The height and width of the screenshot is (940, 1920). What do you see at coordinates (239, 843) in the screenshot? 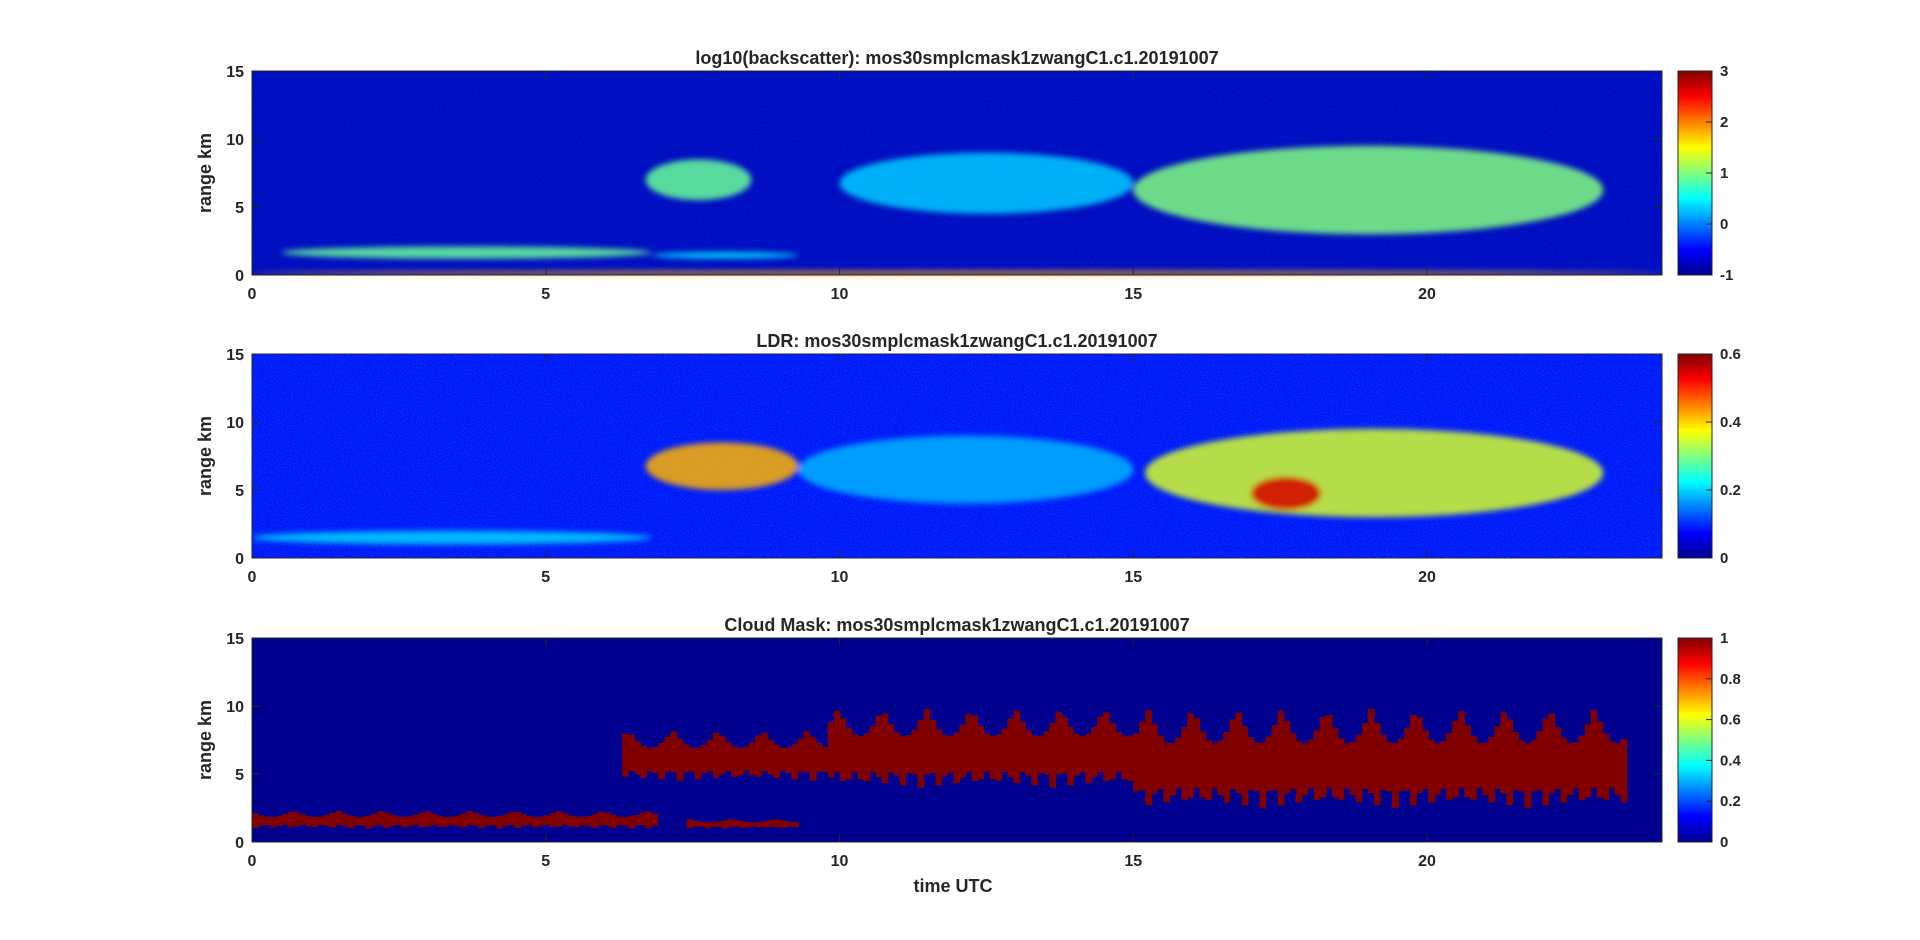
I see `y-tick-label: 0` at bounding box center [239, 843].